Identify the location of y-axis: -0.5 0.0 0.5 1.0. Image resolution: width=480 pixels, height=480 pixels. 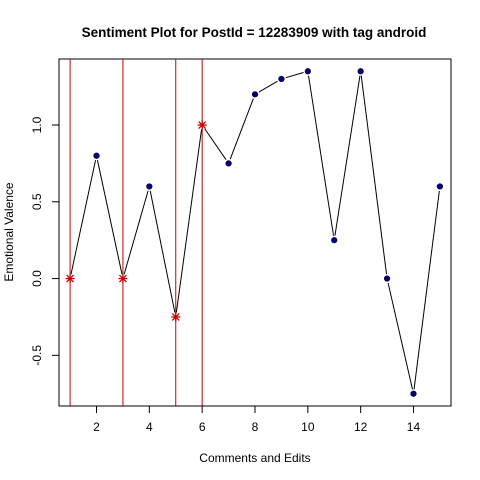
(44, 240).